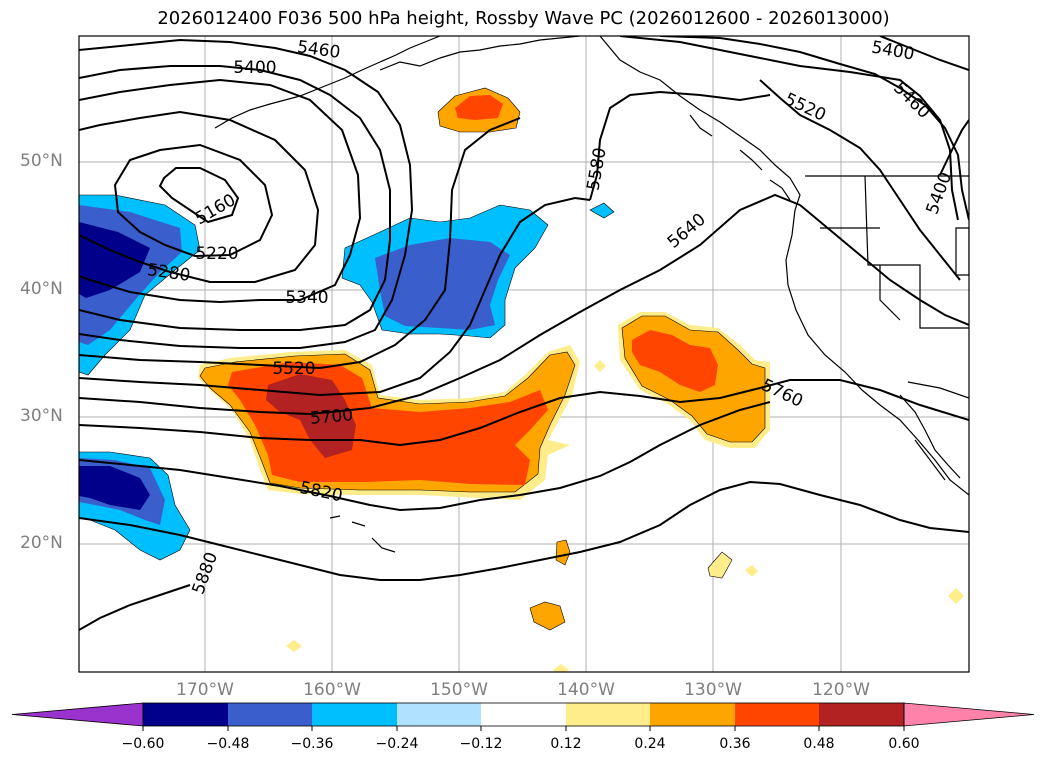  I want to click on contour-5460-west, so click(246, 193).